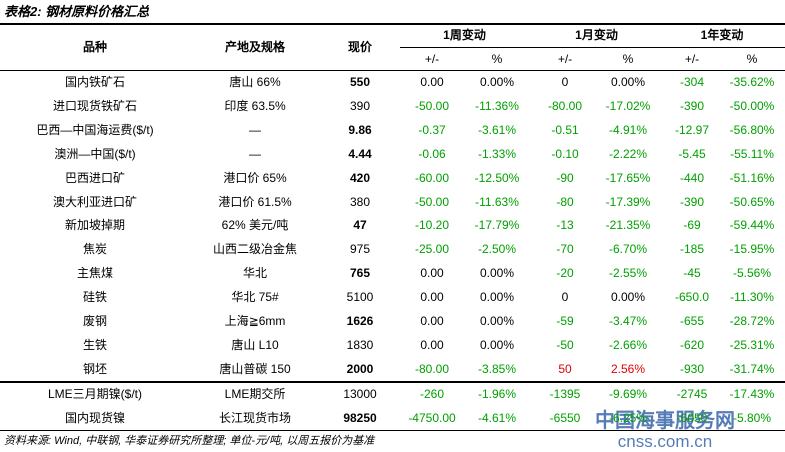  Describe the element at coordinates (692, 368) in the screenshot. I see `table-cell: -930` at that location.